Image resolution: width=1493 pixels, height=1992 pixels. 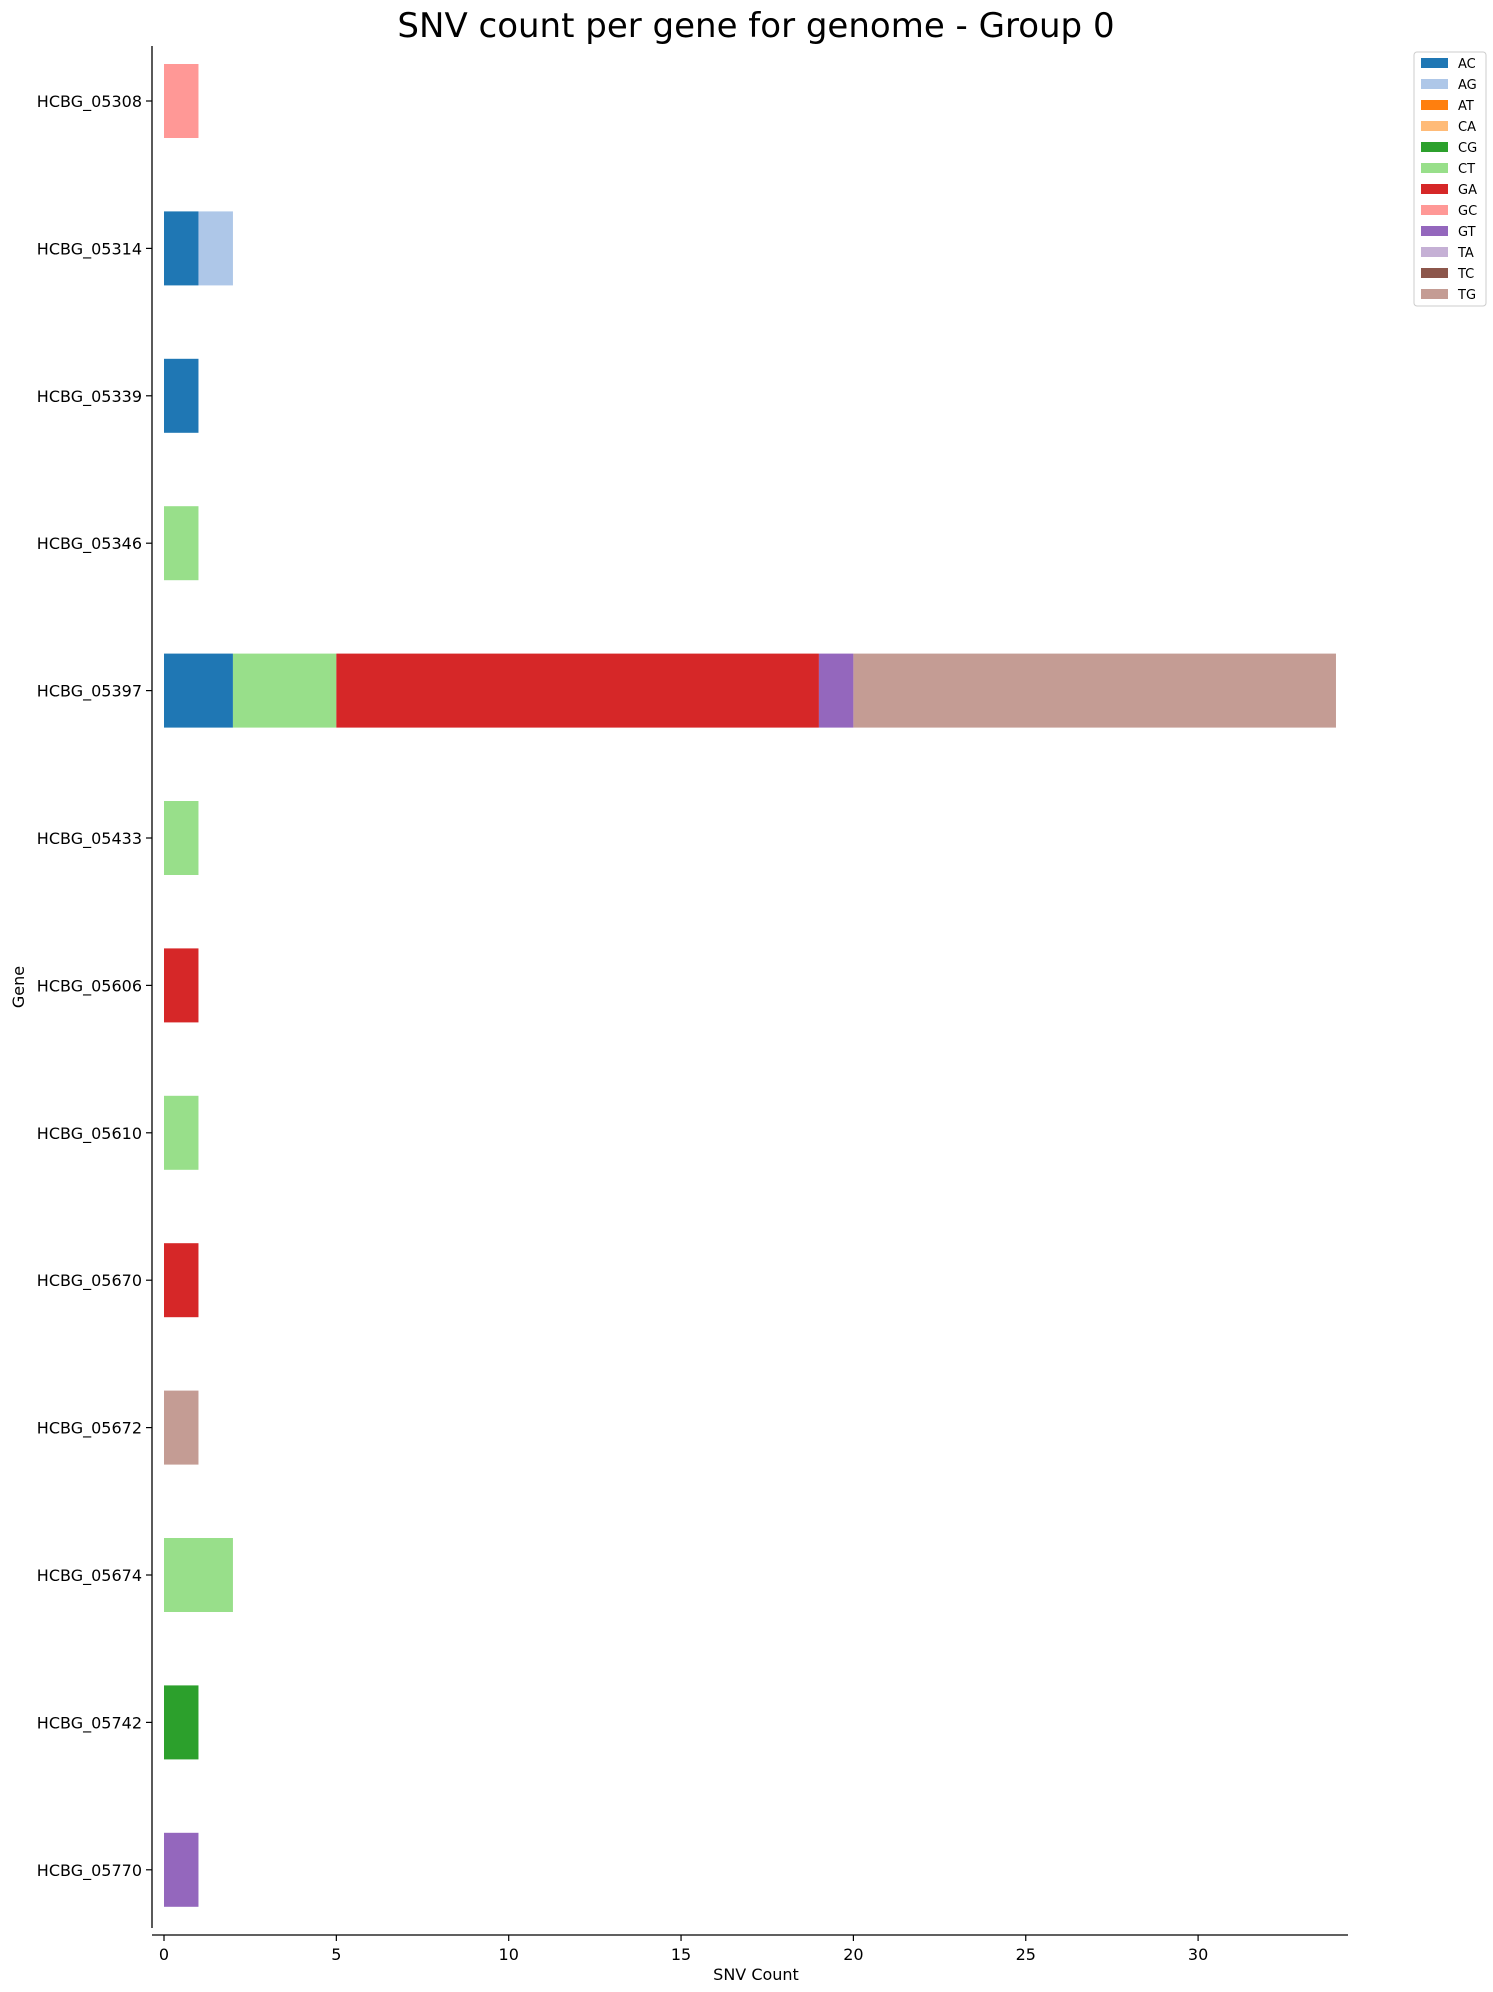 What do you see at coordinates (89, 249) in the screenshot?
I see `y-tick-label: HCBG_05314` at bounding box center [89, 249].